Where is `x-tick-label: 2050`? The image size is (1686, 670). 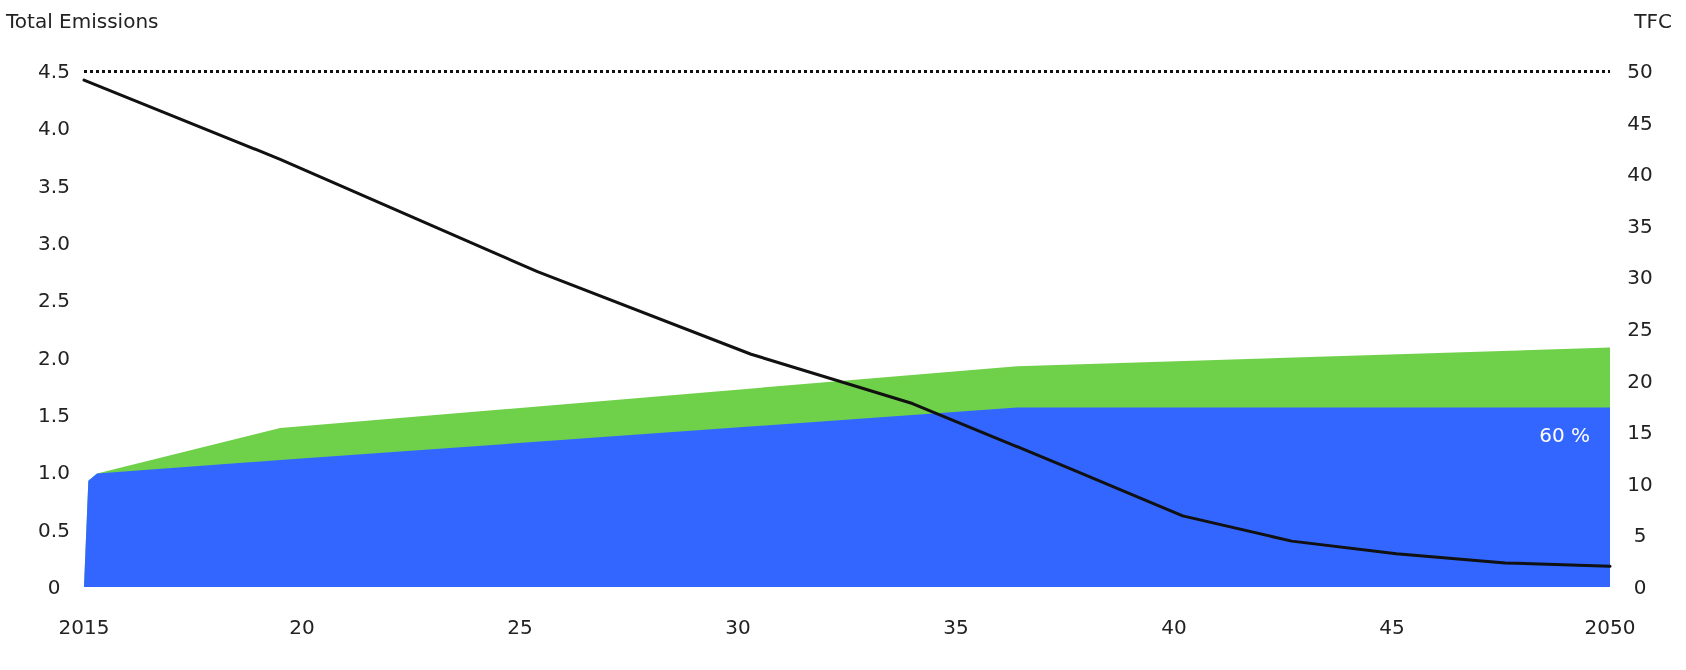 x-tick-label: 2050 is located at coordinates (1610, 627).